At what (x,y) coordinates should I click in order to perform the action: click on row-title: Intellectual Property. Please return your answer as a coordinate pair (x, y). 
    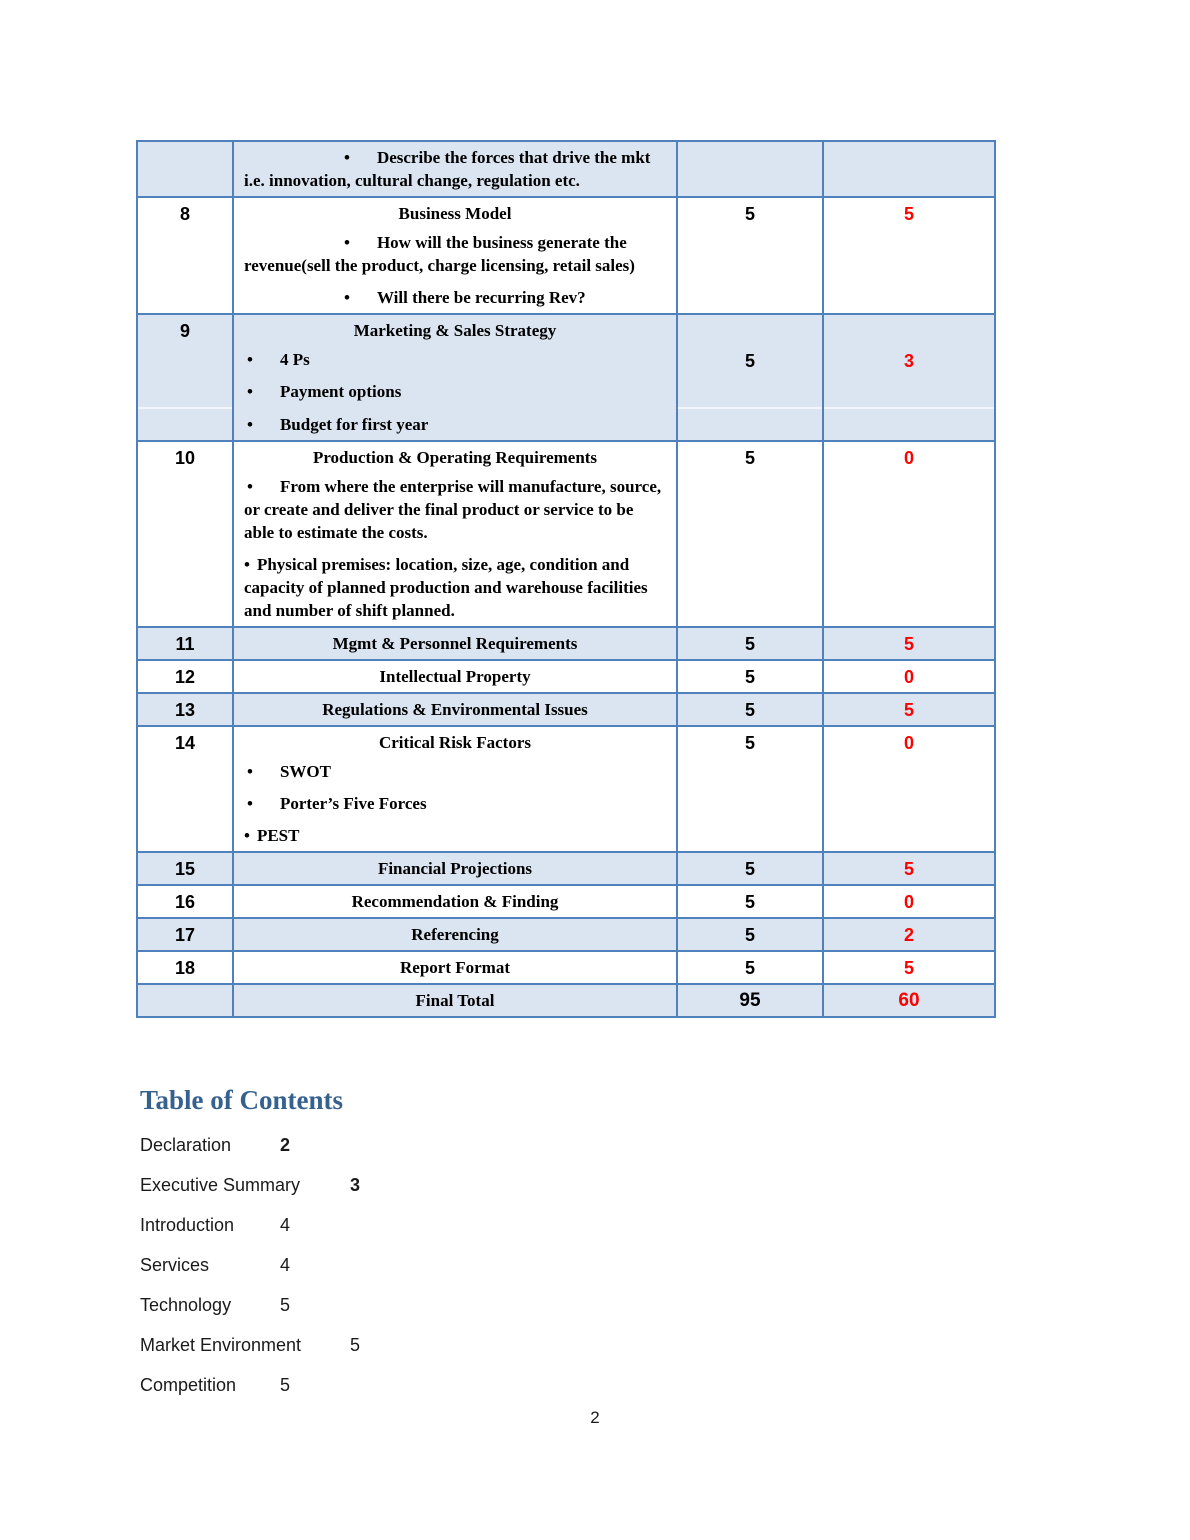
    Looking at the image, I should click on (455, 676).